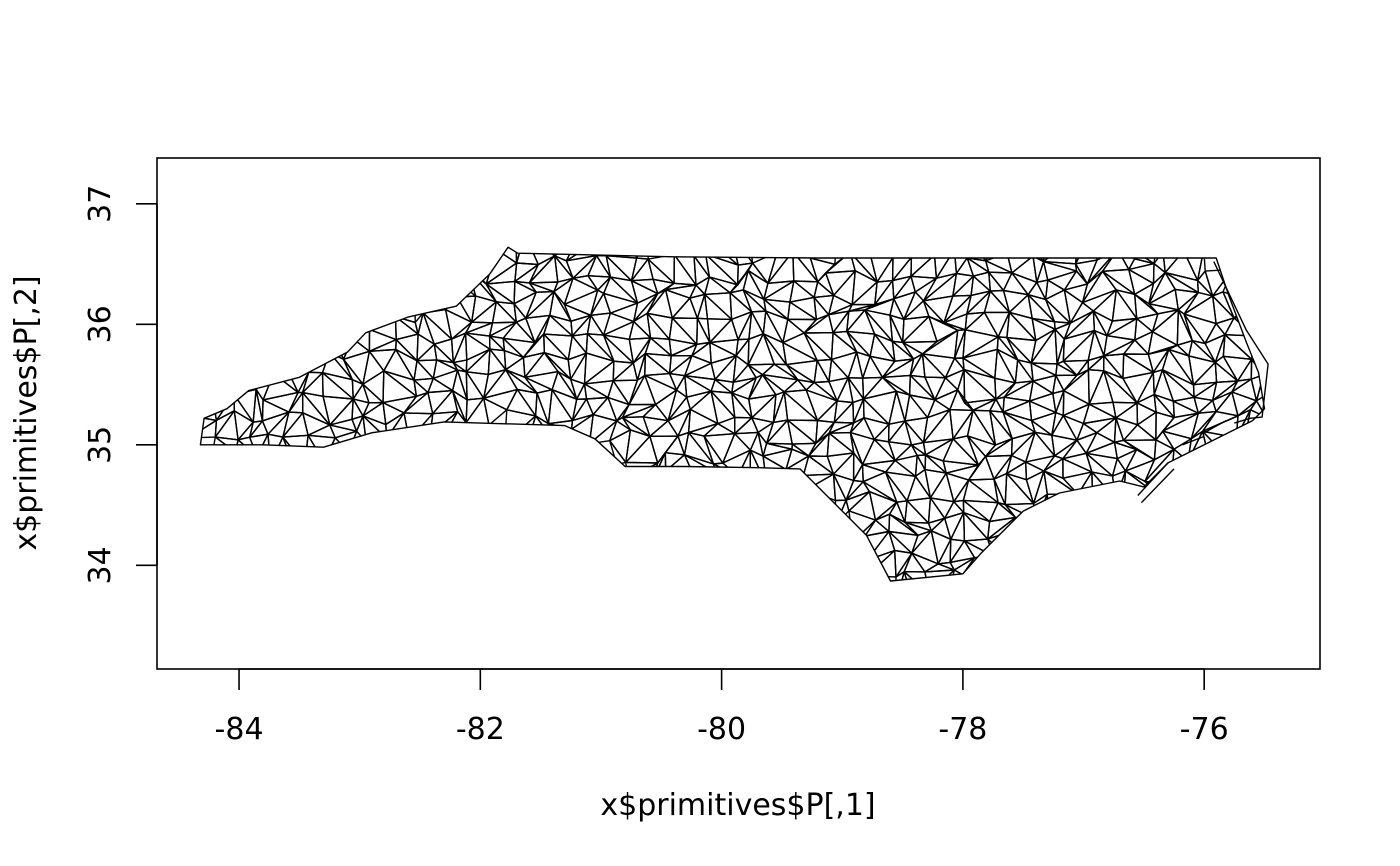  Describe the element at coordinates (722, 707) in the screenshot. I see `x-axis: -84 -82 -80 -78 -76` at that location.